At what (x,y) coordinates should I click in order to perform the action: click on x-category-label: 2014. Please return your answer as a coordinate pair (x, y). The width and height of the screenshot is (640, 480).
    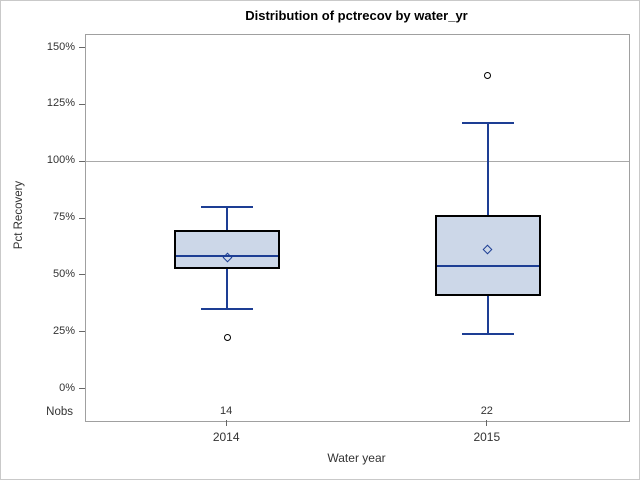
    Looking at the image, I should click on (226, 437).